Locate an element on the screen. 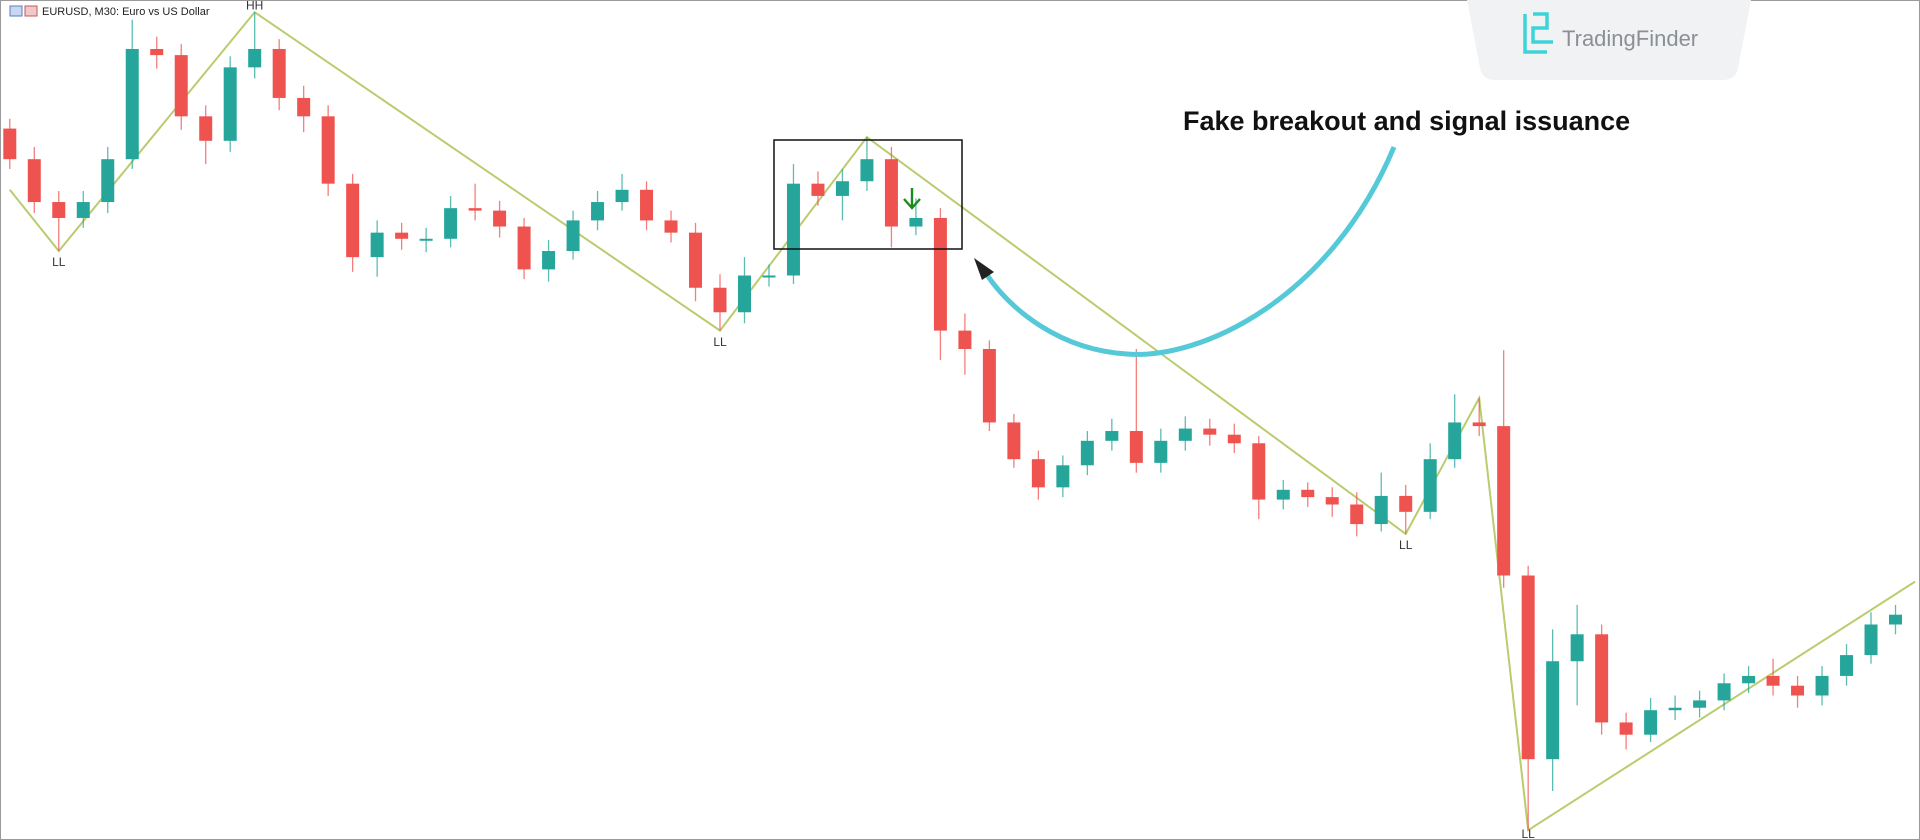 Image resolution: width=1920 pixels, height=840 pixels. logo-text: TradingFinder is located at coordinates (1630, 38).